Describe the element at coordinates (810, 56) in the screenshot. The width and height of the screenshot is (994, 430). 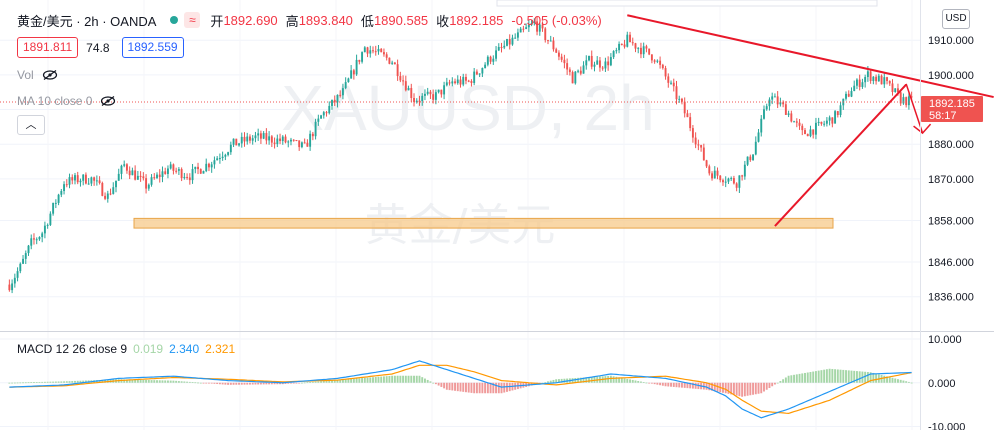
I see `down-trendline` at that location.